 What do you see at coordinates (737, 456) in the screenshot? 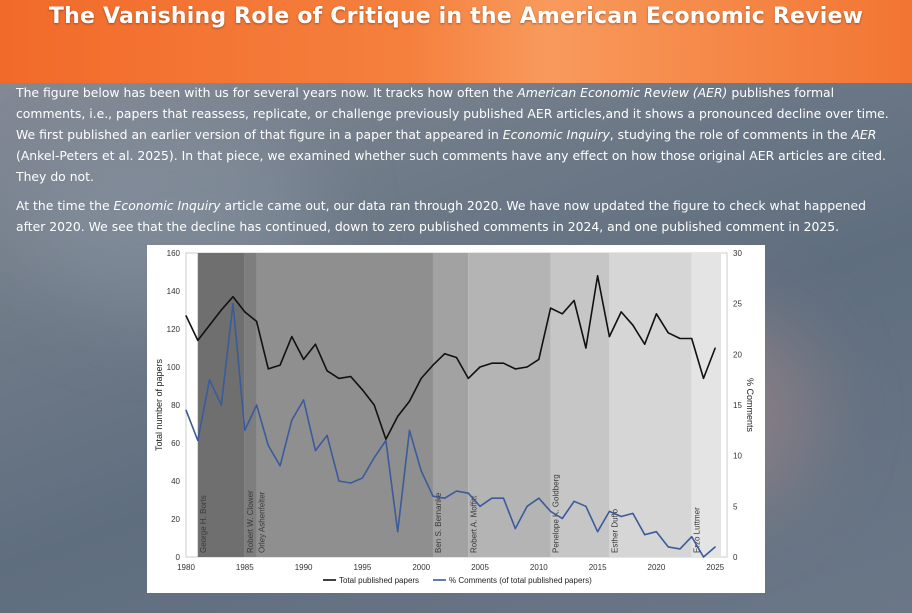
I see `y2-tick-label: 10` at bounding box center [737, 456].